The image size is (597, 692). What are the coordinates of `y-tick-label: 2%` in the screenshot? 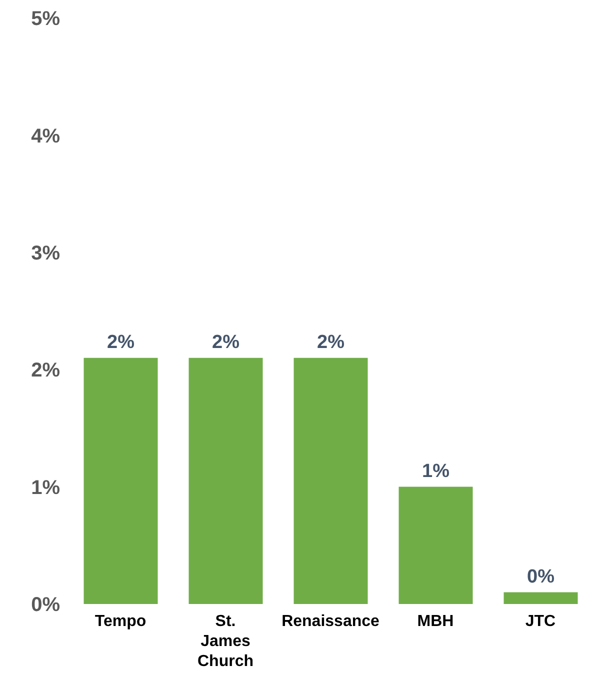 It's located at (45, 371).